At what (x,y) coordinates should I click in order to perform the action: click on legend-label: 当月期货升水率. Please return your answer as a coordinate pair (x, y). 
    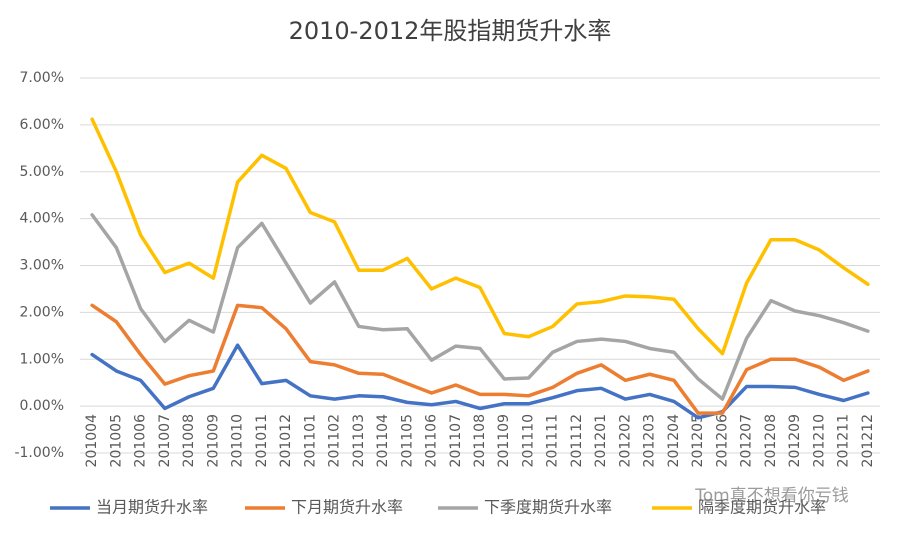
    Looking at the image, I should click on (152, 507).